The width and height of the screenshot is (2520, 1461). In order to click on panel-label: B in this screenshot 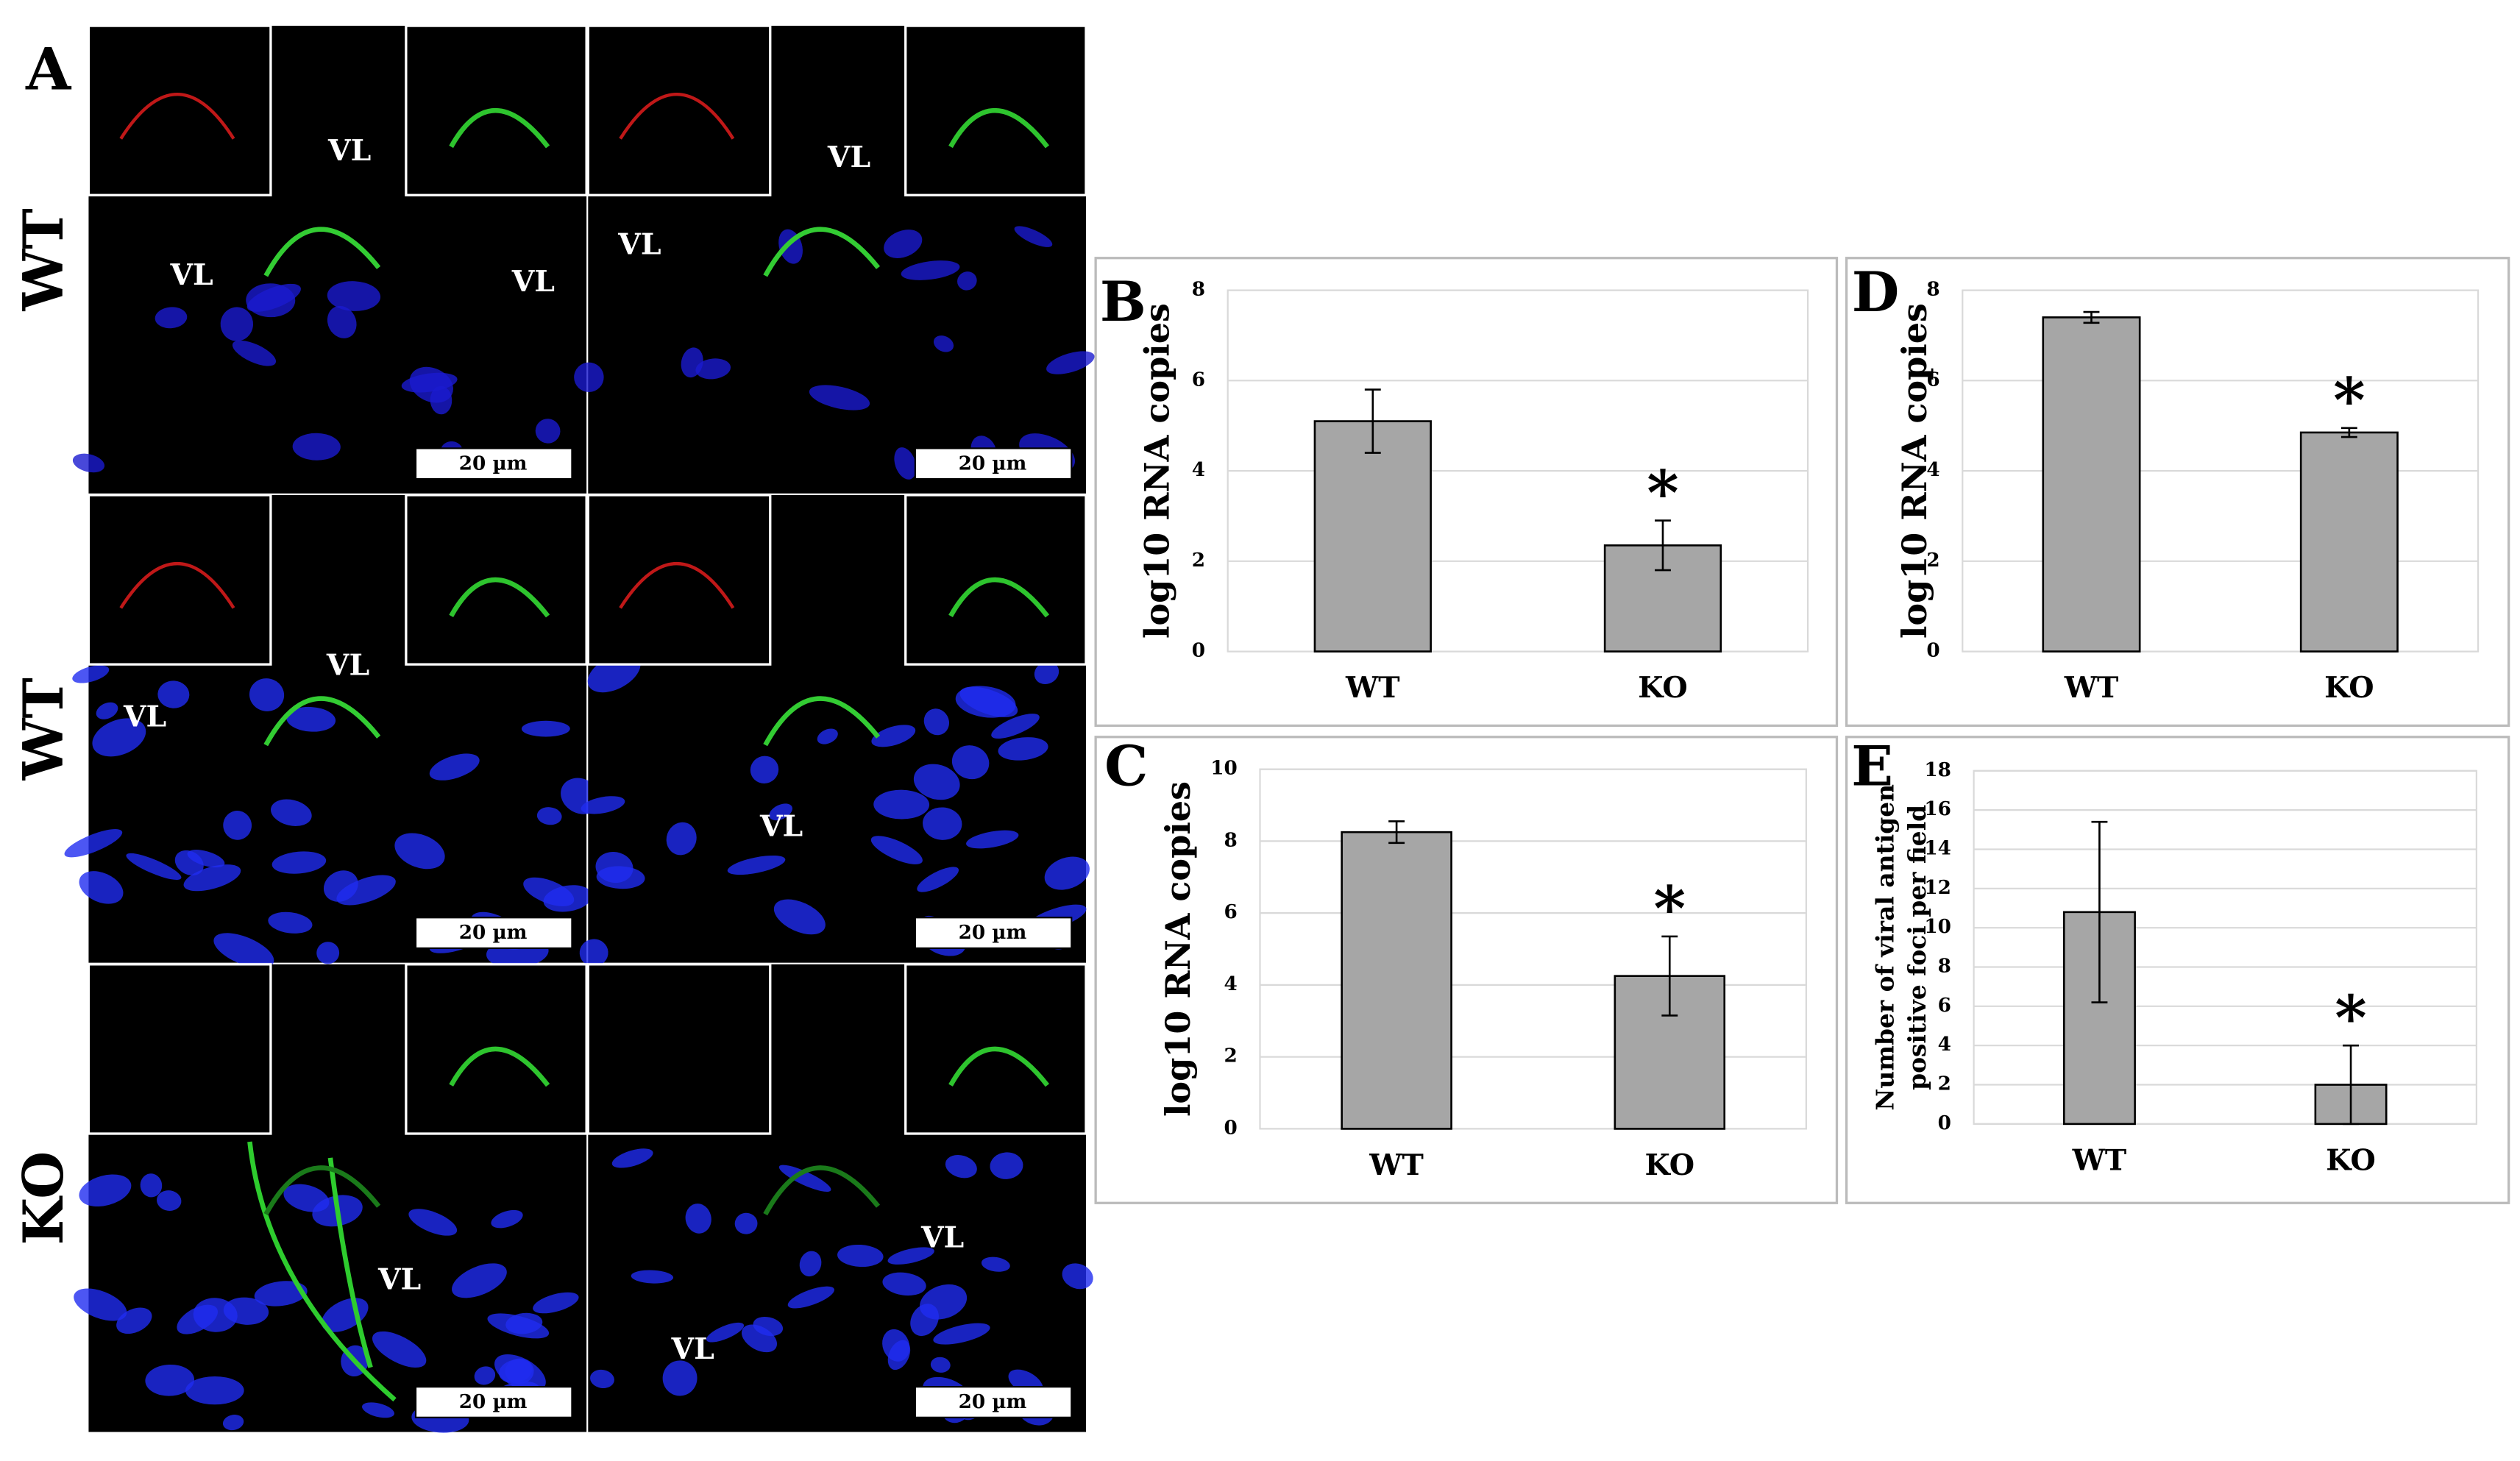, I will do `click(1123, 301)`.